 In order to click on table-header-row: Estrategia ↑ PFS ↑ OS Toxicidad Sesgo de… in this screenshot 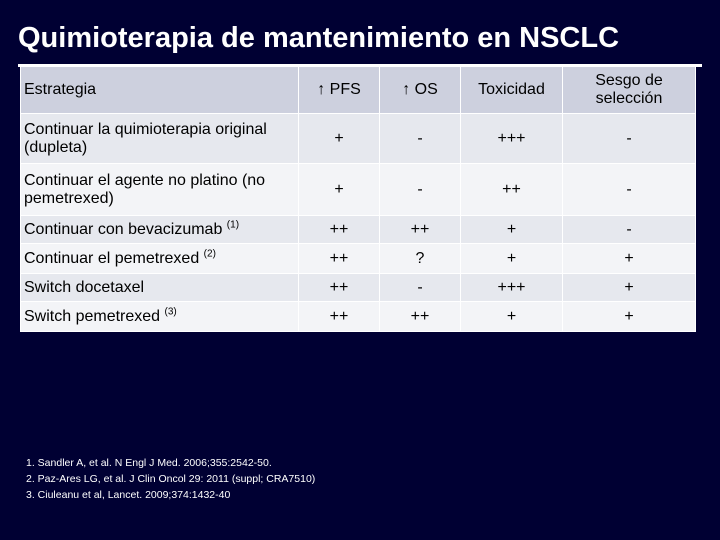, I will do `click(358, 90)`.